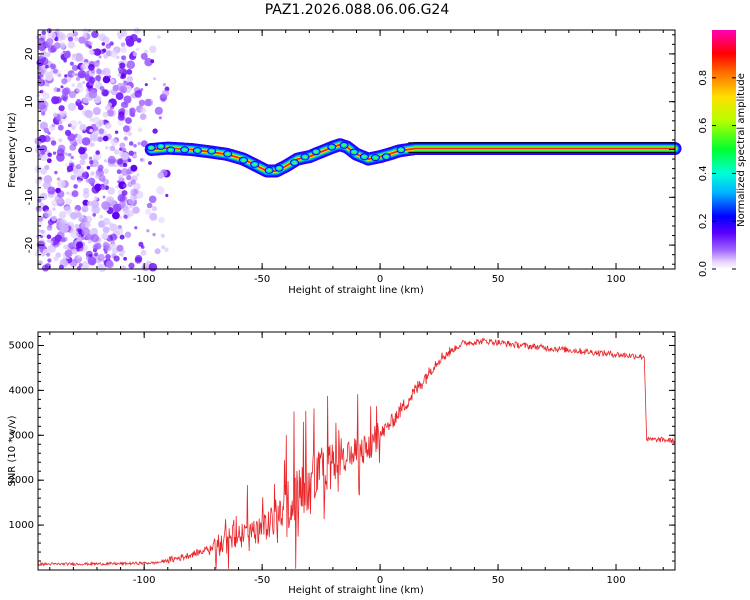 The width and height of the screenshot is (750, 600). I want to click on colorbar-tick-label: 0.4, so click(703, 173).